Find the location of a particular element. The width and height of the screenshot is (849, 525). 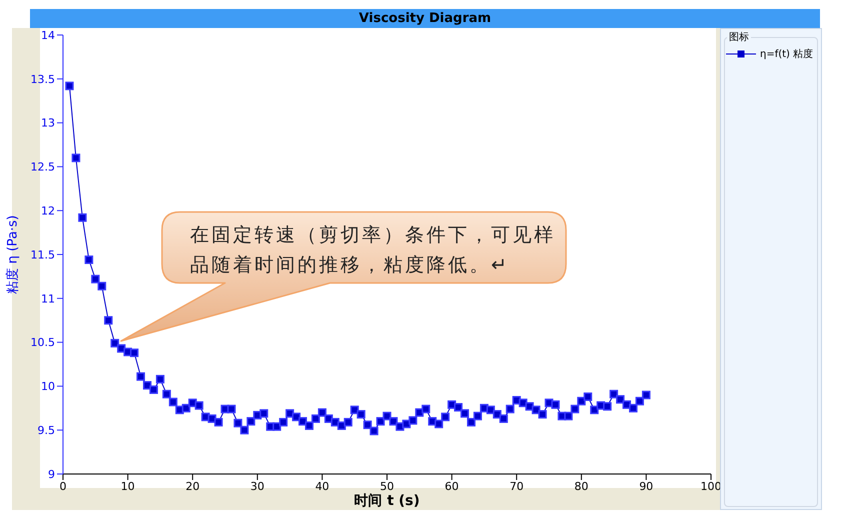

y-tick-label: 10.5 is located at coordinates (42, 343).